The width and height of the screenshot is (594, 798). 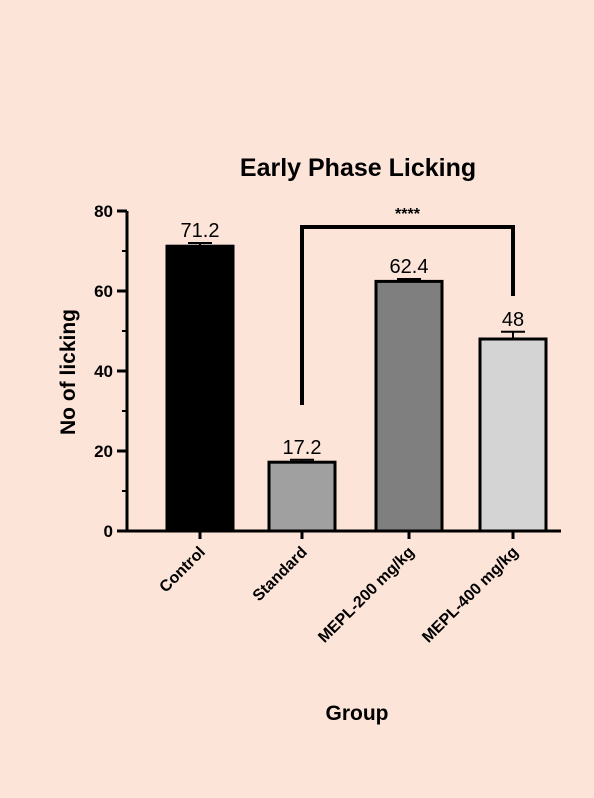 I want to click on chart-title: Early Phase Licking, so click(x=358, y=168).